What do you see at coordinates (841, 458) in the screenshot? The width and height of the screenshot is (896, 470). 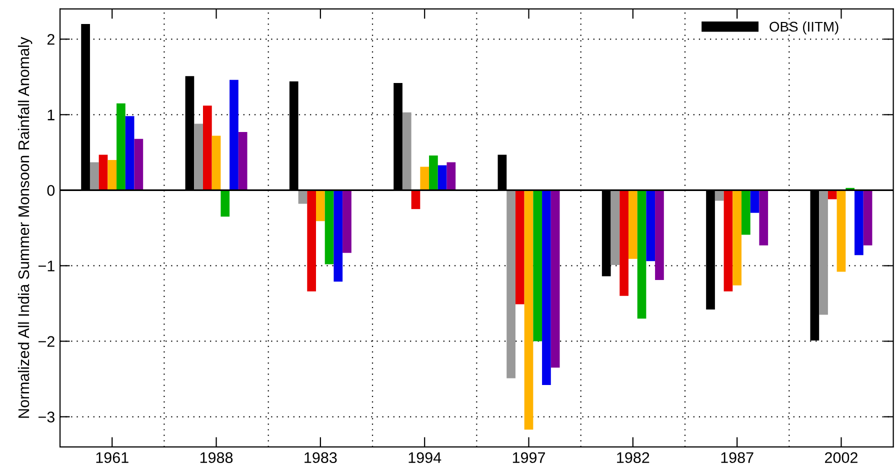 I see `x-tick-label: 2002` at bounding box center [841, 458].